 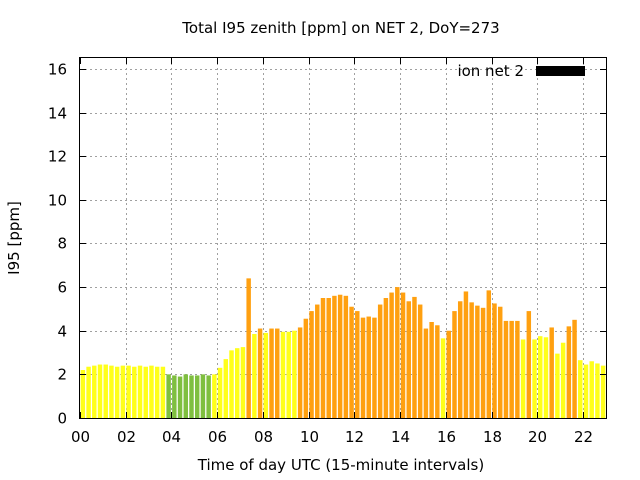 I want to click on y-tick-label: 2, so click(x=62, y=375).